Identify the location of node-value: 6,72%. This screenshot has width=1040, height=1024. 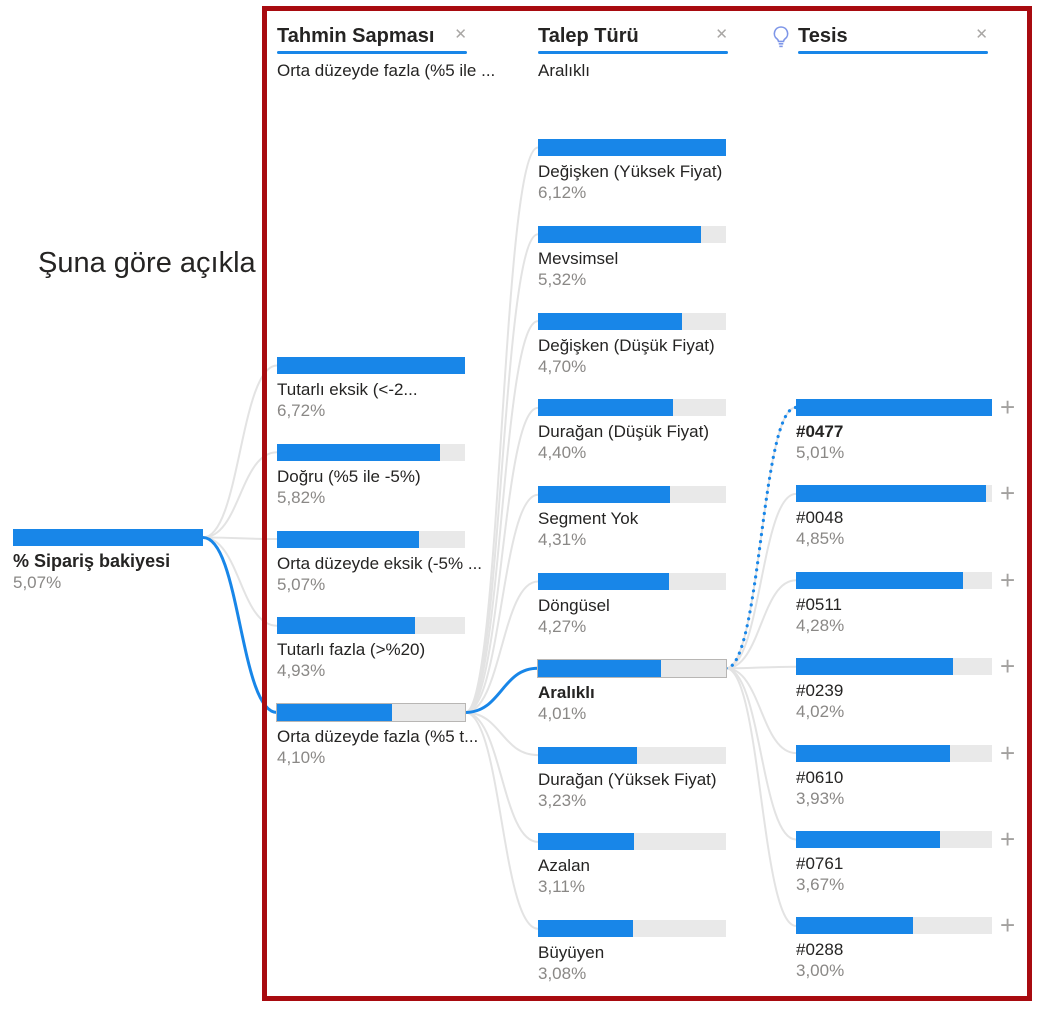
(301, 410).